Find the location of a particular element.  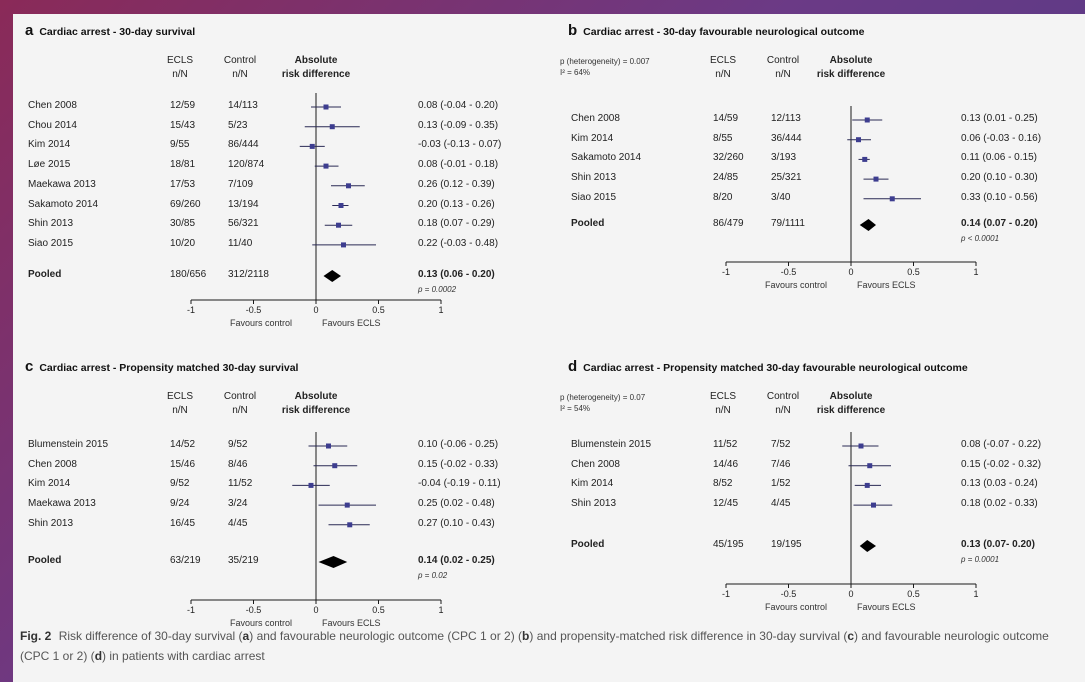

effect-ci: 0.18 (0.02 - 0.33) is located at coordinates (999, 504).